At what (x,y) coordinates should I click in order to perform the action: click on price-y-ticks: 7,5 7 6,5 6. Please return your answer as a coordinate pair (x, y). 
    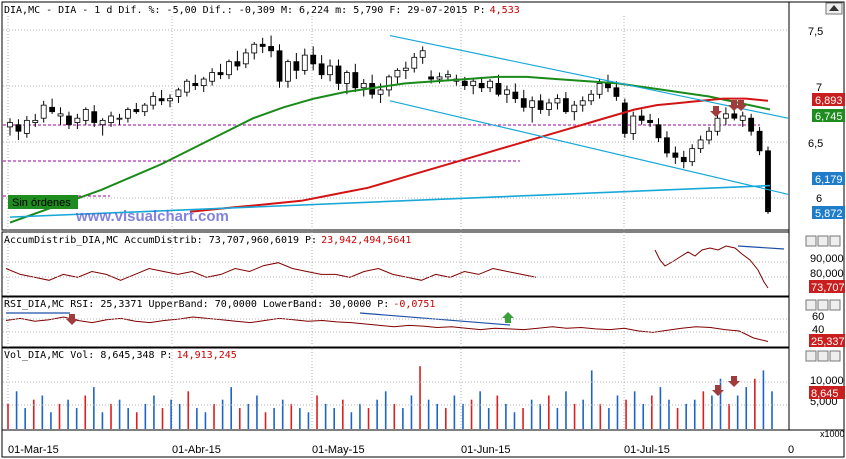
    Looking at the image, I should click on (815, 115).